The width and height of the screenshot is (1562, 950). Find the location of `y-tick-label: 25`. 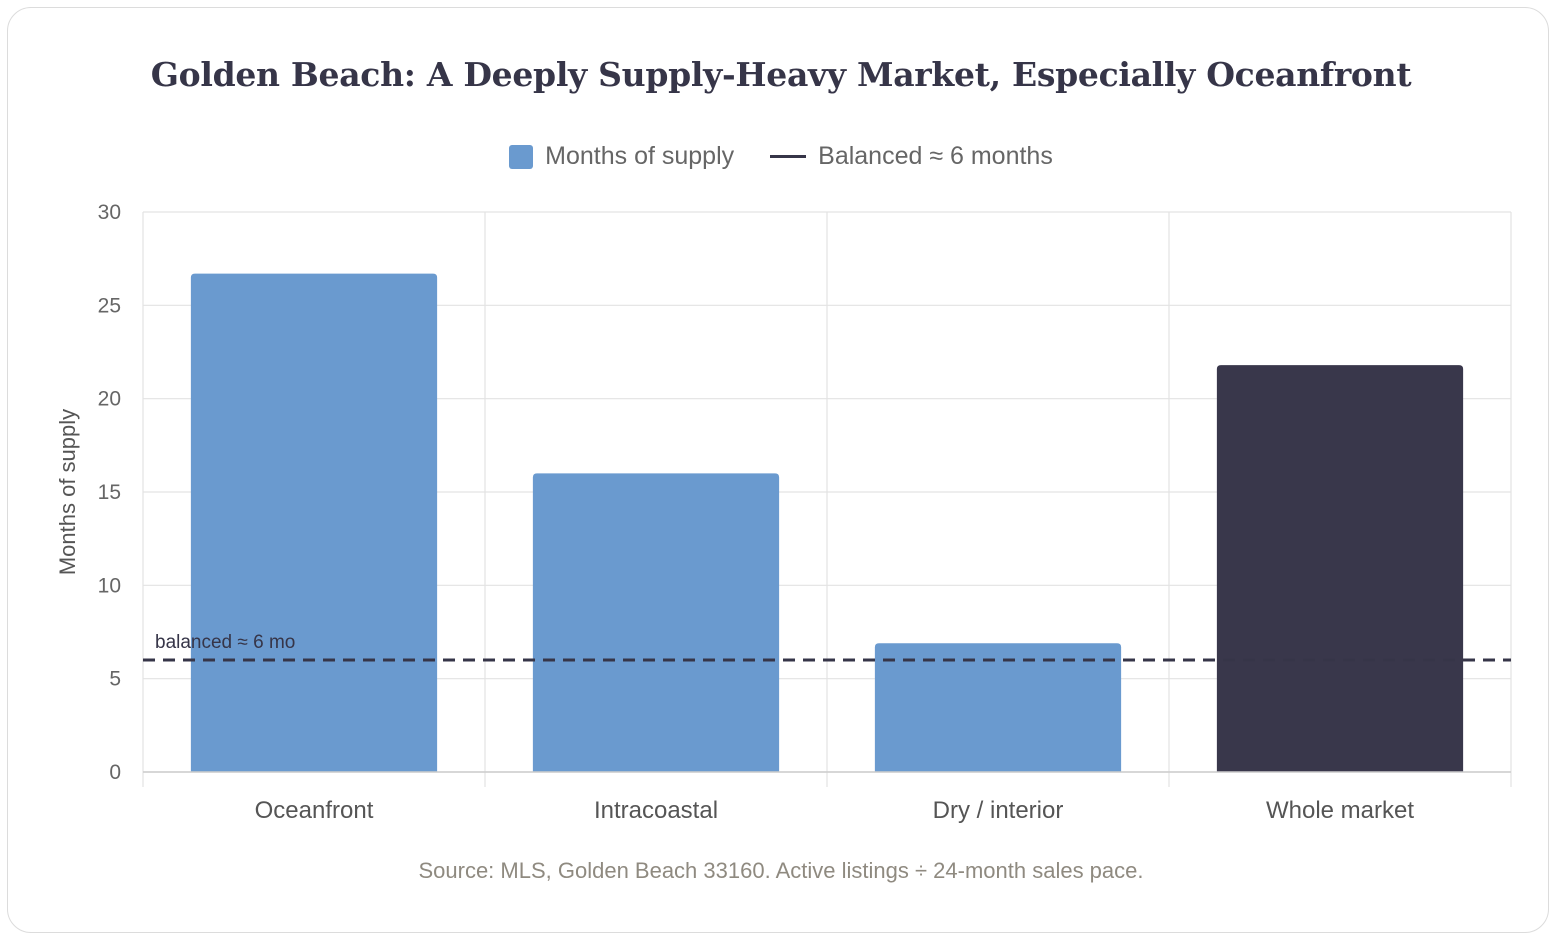

y-tick-label: 25 is located at coordinates (109, 305).